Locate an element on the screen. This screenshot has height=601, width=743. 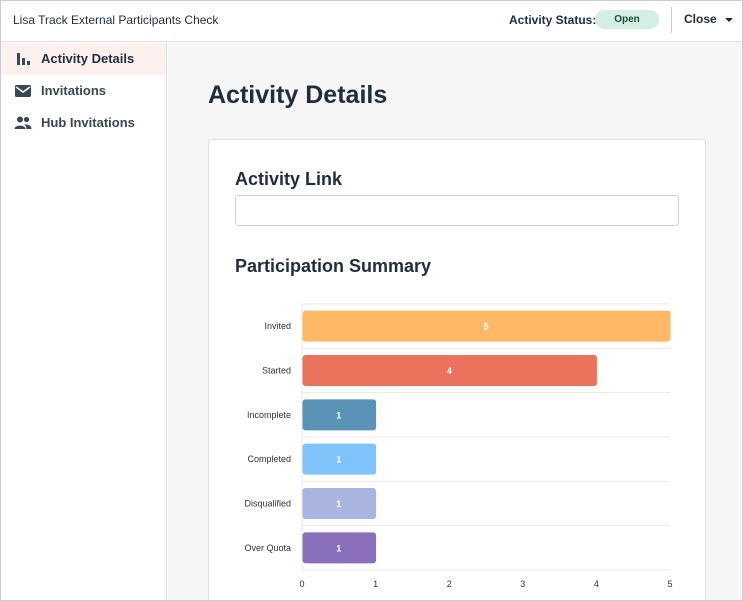
close-button: Close is located at coordinates (700, 19).